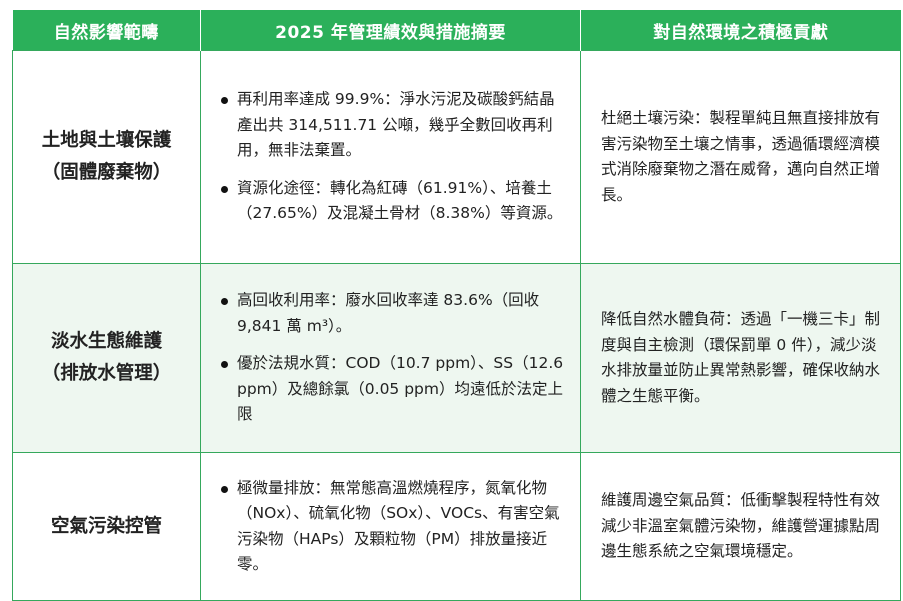  Describe the element at coordinates (390, 30) in the screenshot. I see `header-performance-summary: 2025 年管理績效與措施摘要` at that location.